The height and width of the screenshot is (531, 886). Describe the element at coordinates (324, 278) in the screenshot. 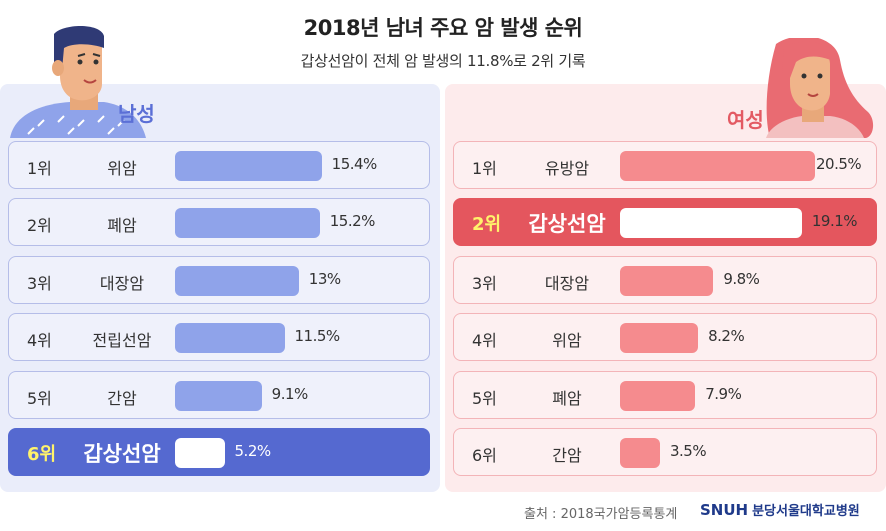

I see `value-label: 13%` at that location.